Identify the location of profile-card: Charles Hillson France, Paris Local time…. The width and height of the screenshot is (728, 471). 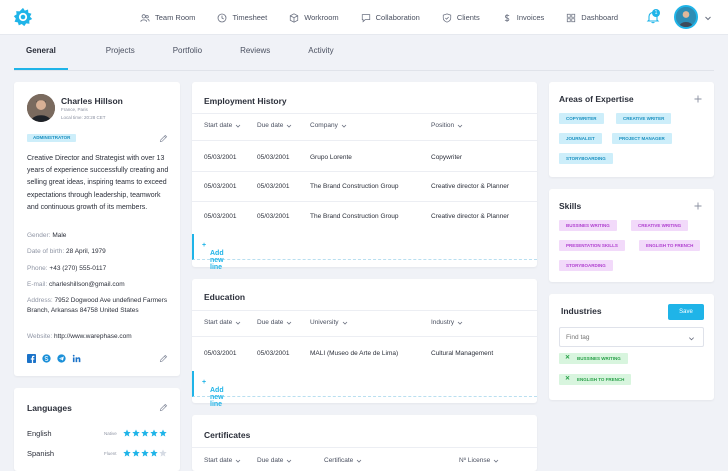
(97, 229).